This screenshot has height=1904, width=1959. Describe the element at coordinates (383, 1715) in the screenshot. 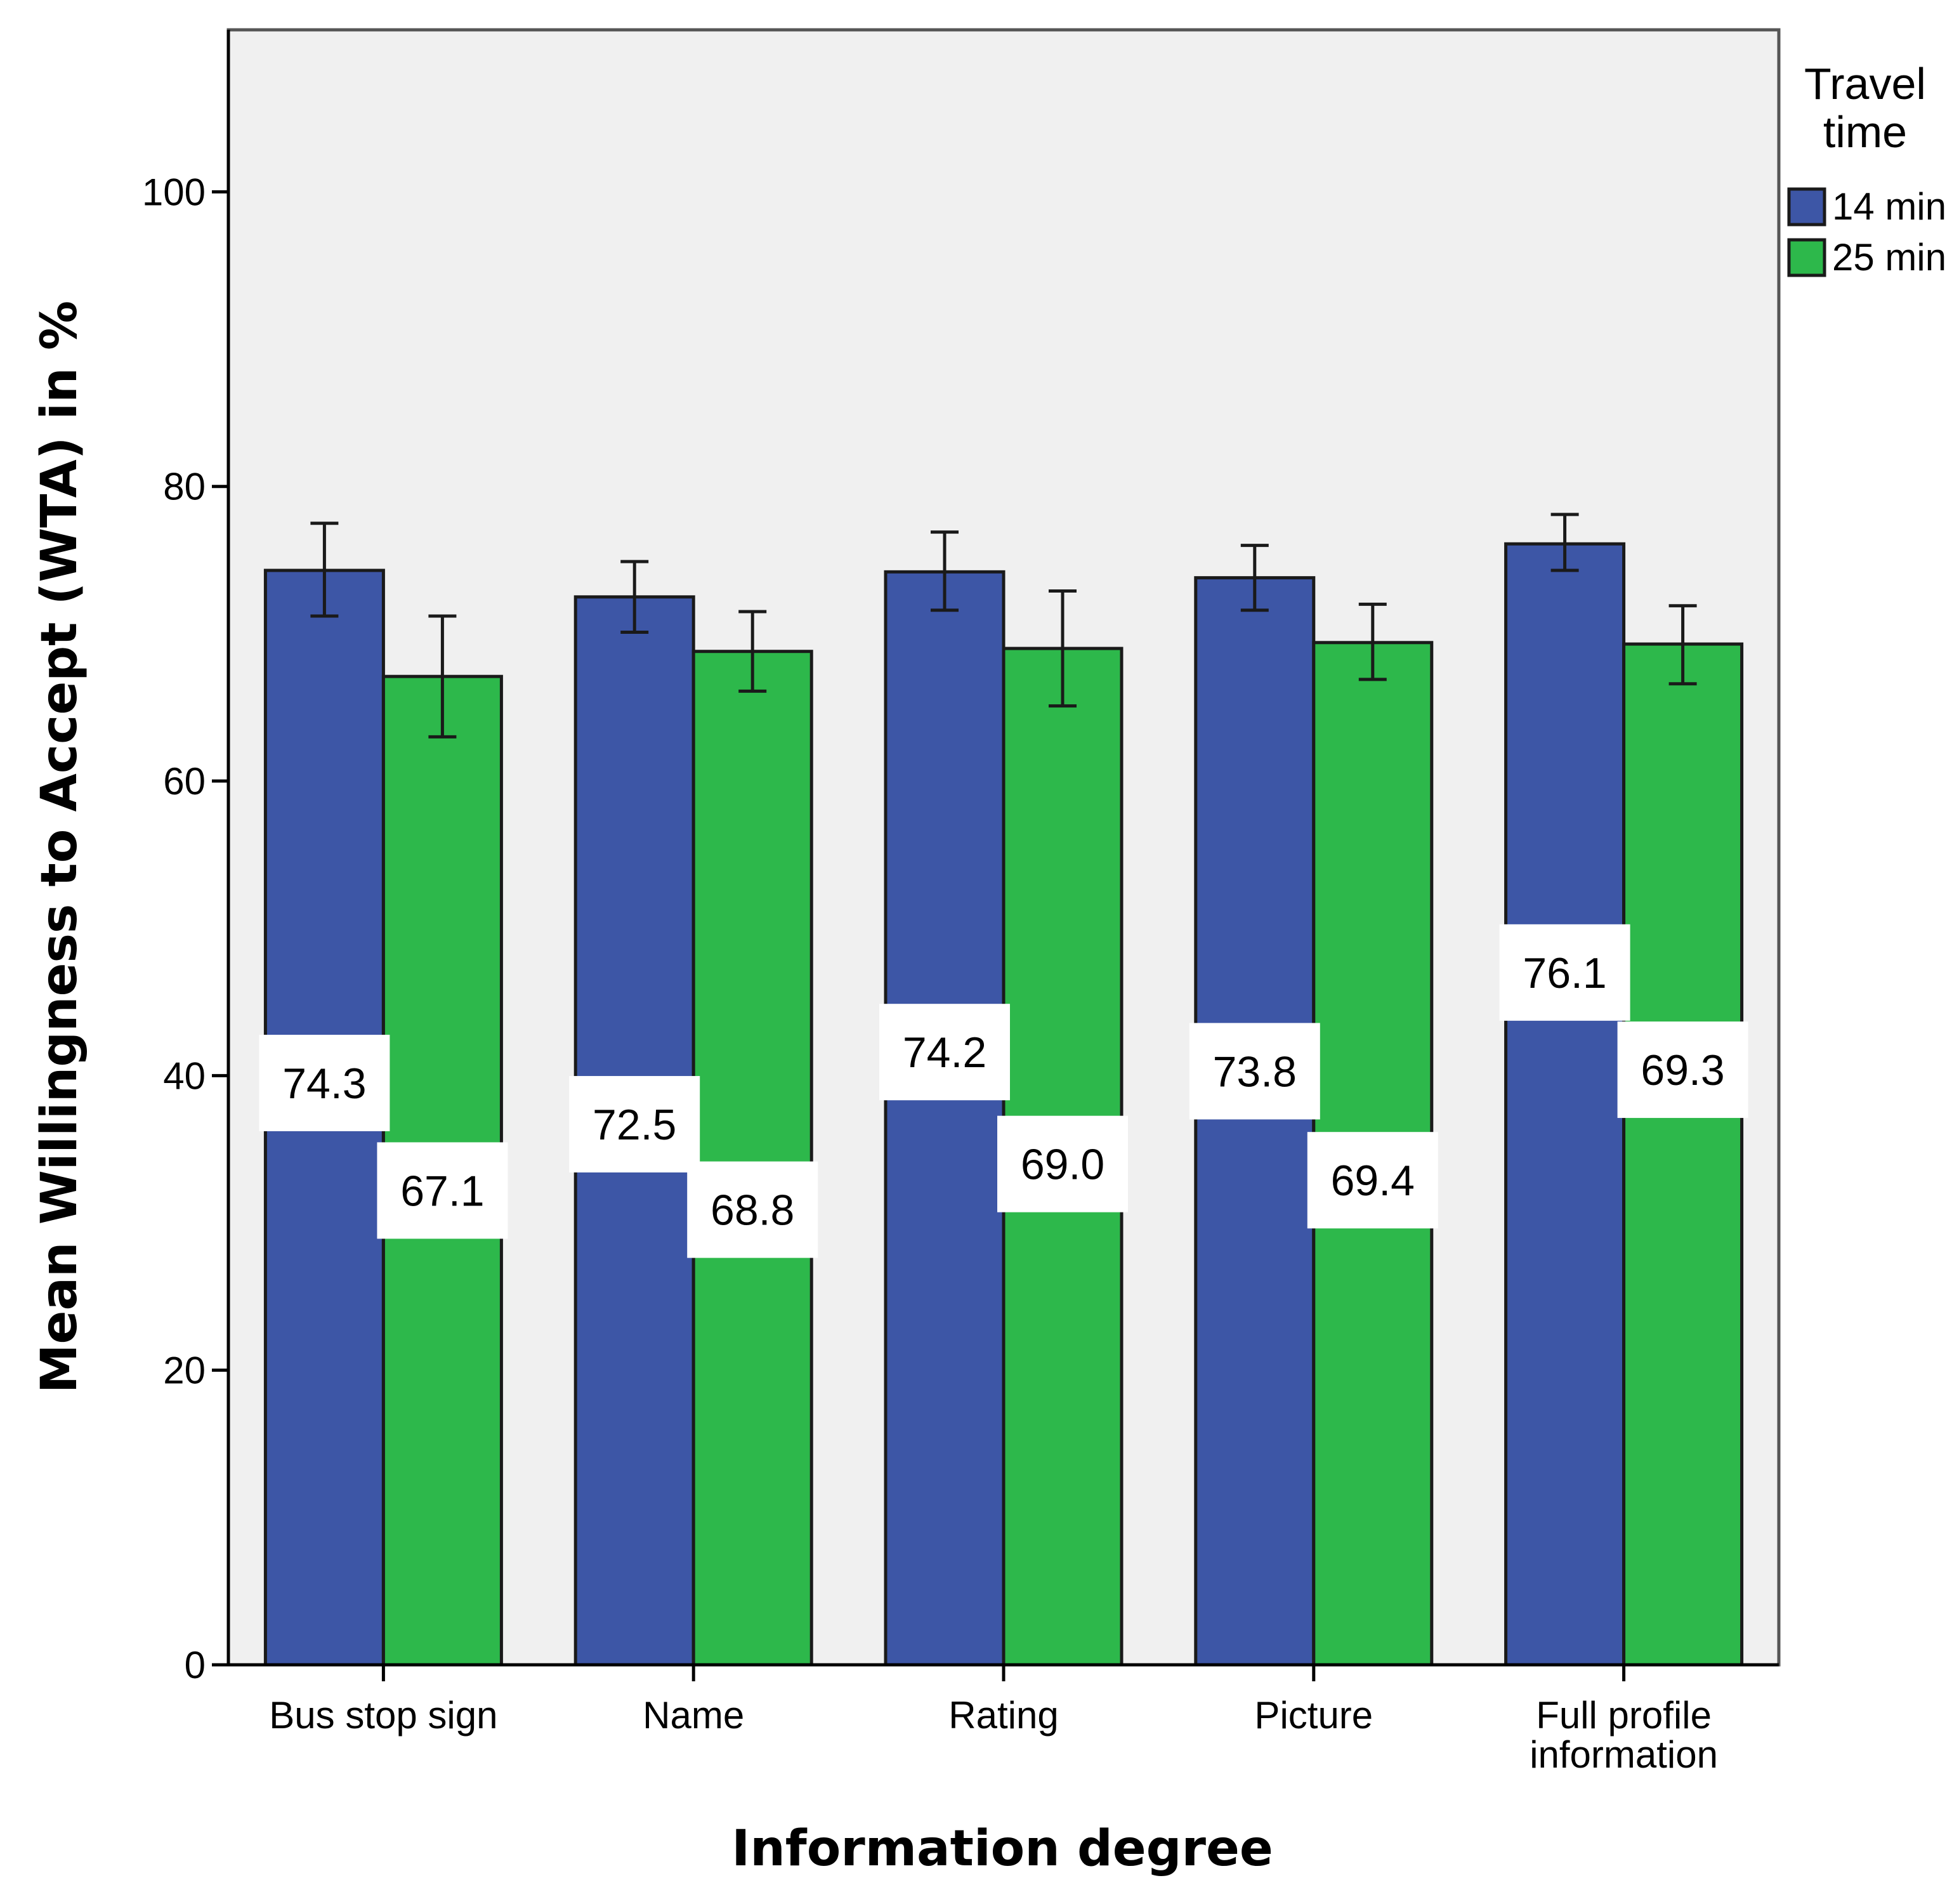

I see `x-tick-label-1: Bus stop sign` at that location.